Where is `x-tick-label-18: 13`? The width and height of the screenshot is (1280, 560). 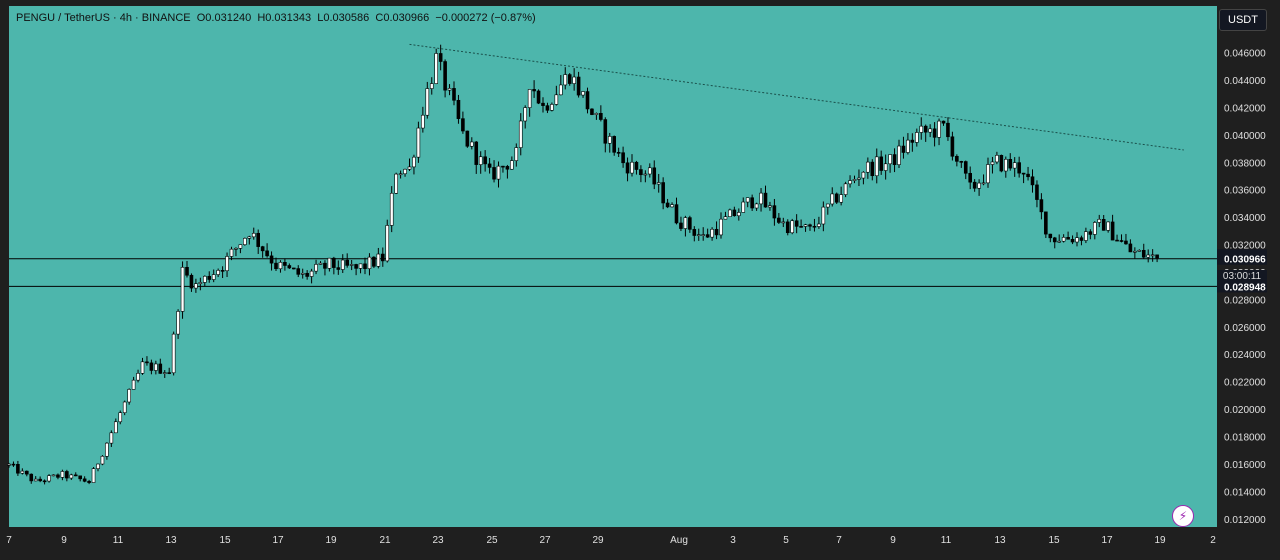 x-tick-label-18: 13 is located at coordinates (1000, 540).